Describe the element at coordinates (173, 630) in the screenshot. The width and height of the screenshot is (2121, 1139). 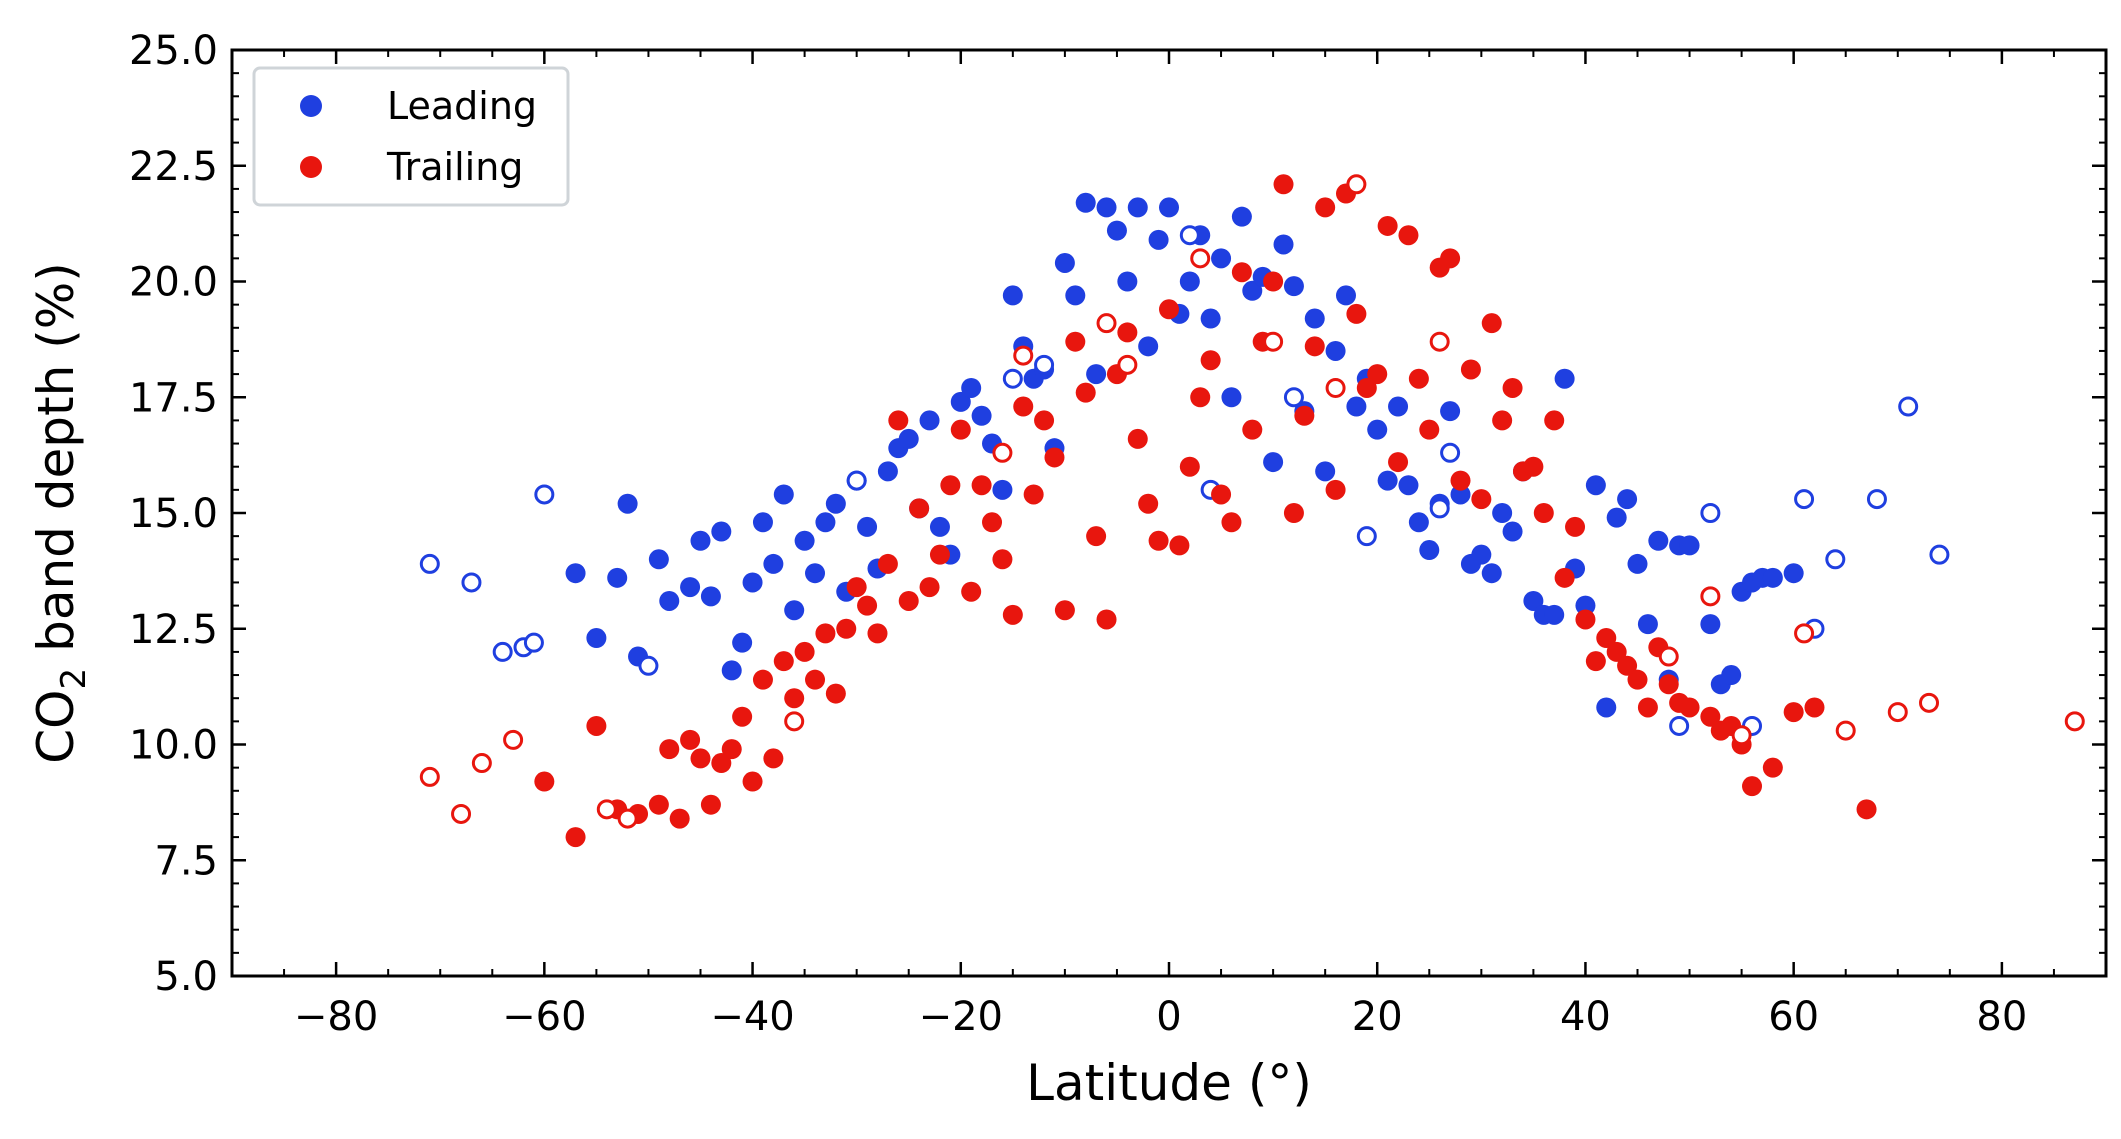
I see `y-tick-label: 12.5` at that location.